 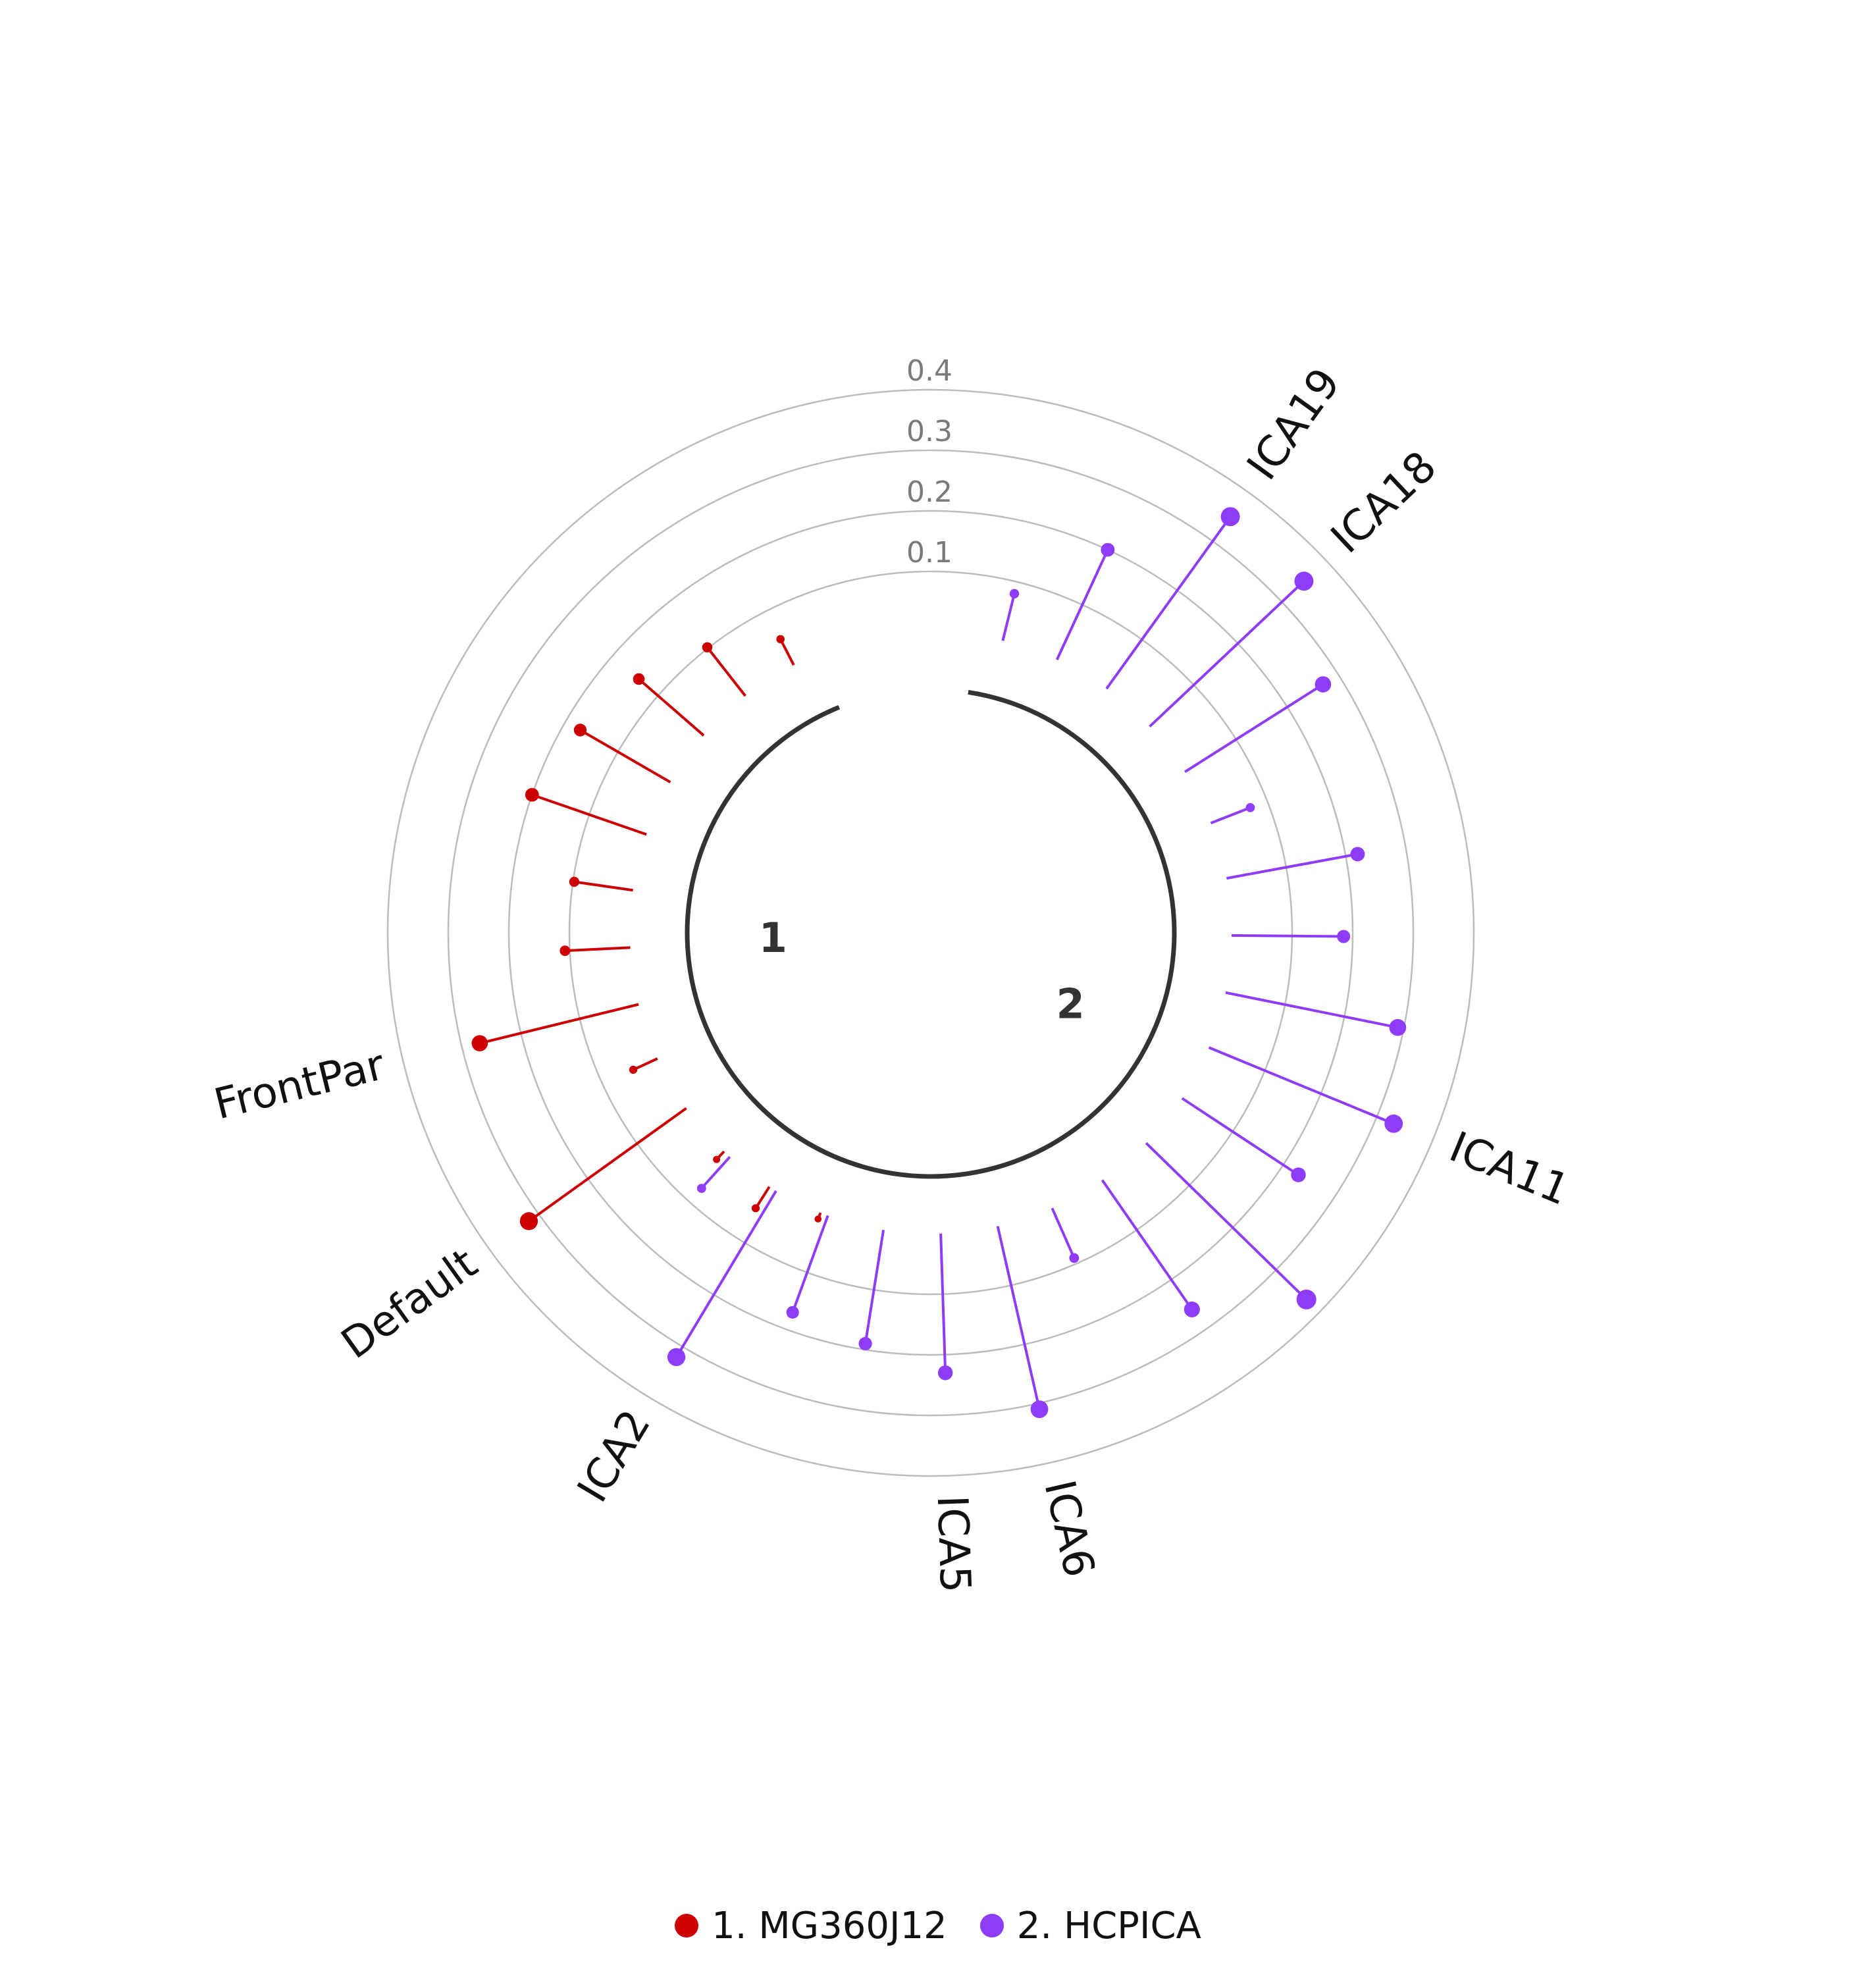 I want to click on legend-item-group-1: 1. MG360J12, so click(x=811, y=1926).